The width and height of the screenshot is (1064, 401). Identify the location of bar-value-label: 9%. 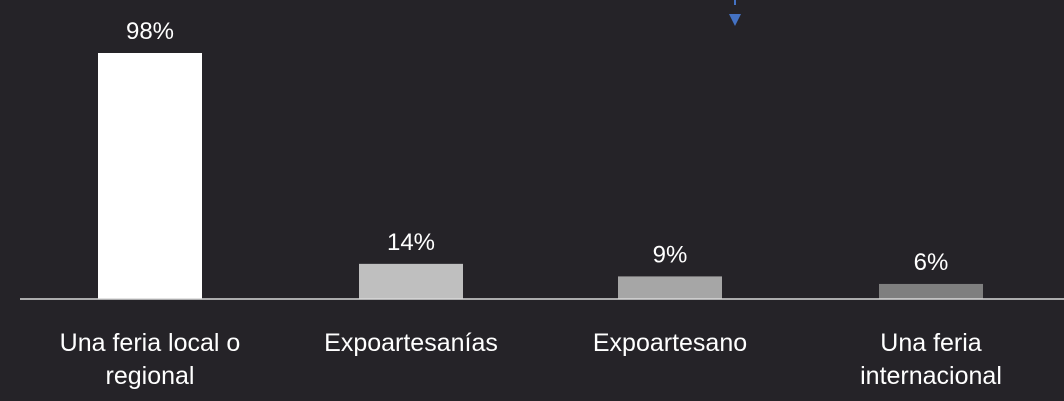
(670, 254).